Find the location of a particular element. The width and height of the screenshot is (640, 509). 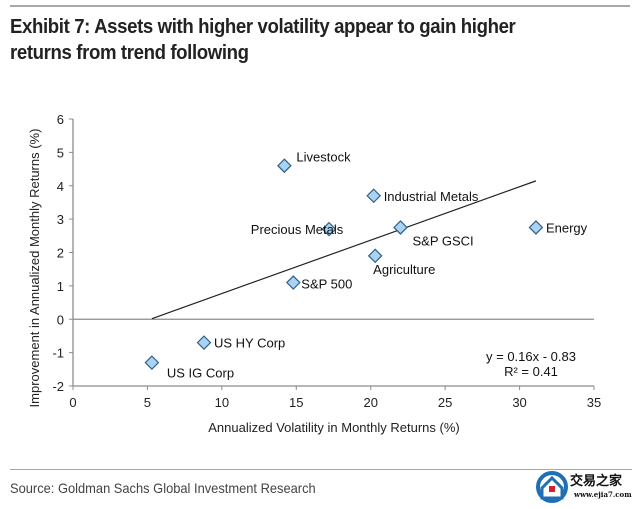

watermark-url: www.ejia7.com is located at coordinates (603, 494).